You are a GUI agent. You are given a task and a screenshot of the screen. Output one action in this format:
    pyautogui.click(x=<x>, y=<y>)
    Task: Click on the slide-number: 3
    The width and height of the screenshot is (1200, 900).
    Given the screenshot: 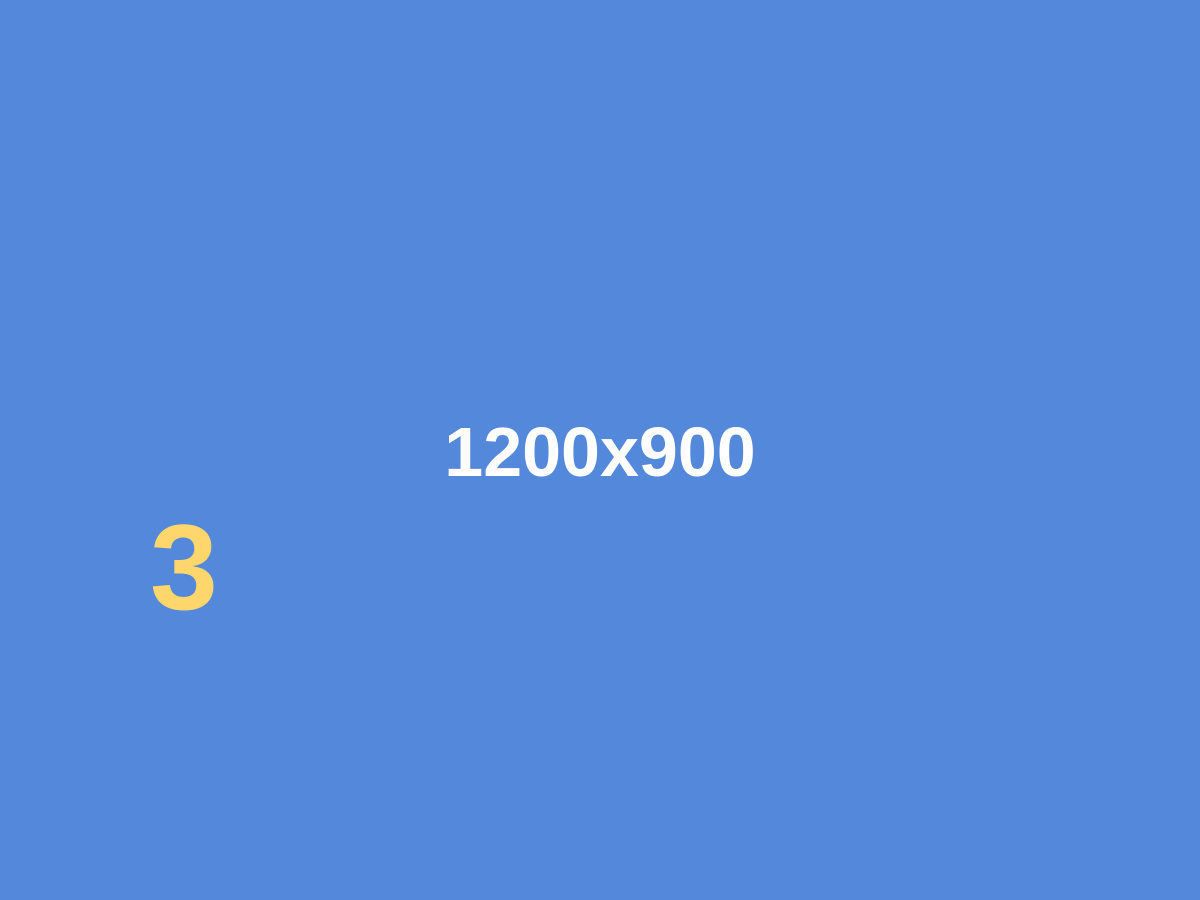 What is the action you would take?
    pyautogui.click(x=184, y=567)
    